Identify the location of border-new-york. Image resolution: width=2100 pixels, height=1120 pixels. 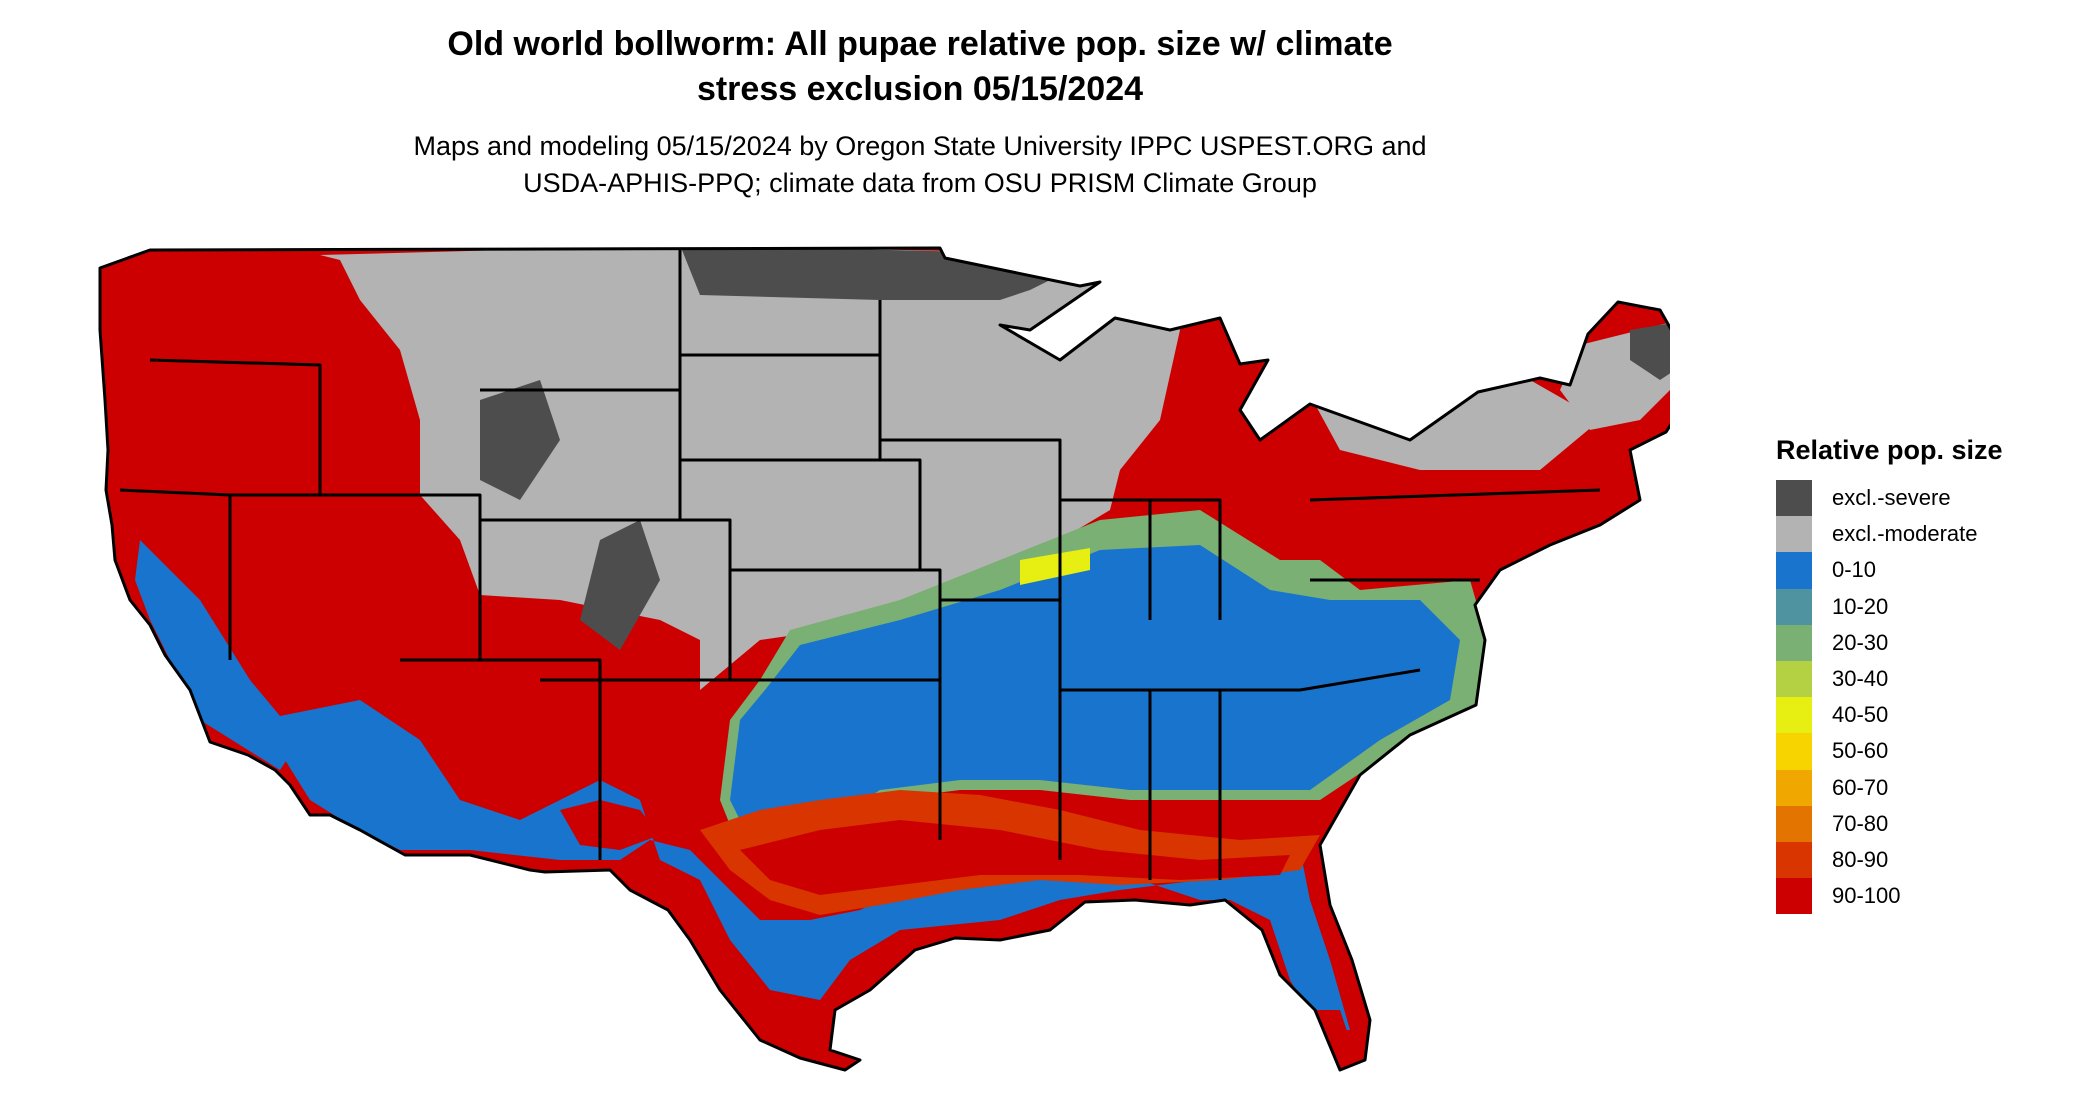
(1455, 495).